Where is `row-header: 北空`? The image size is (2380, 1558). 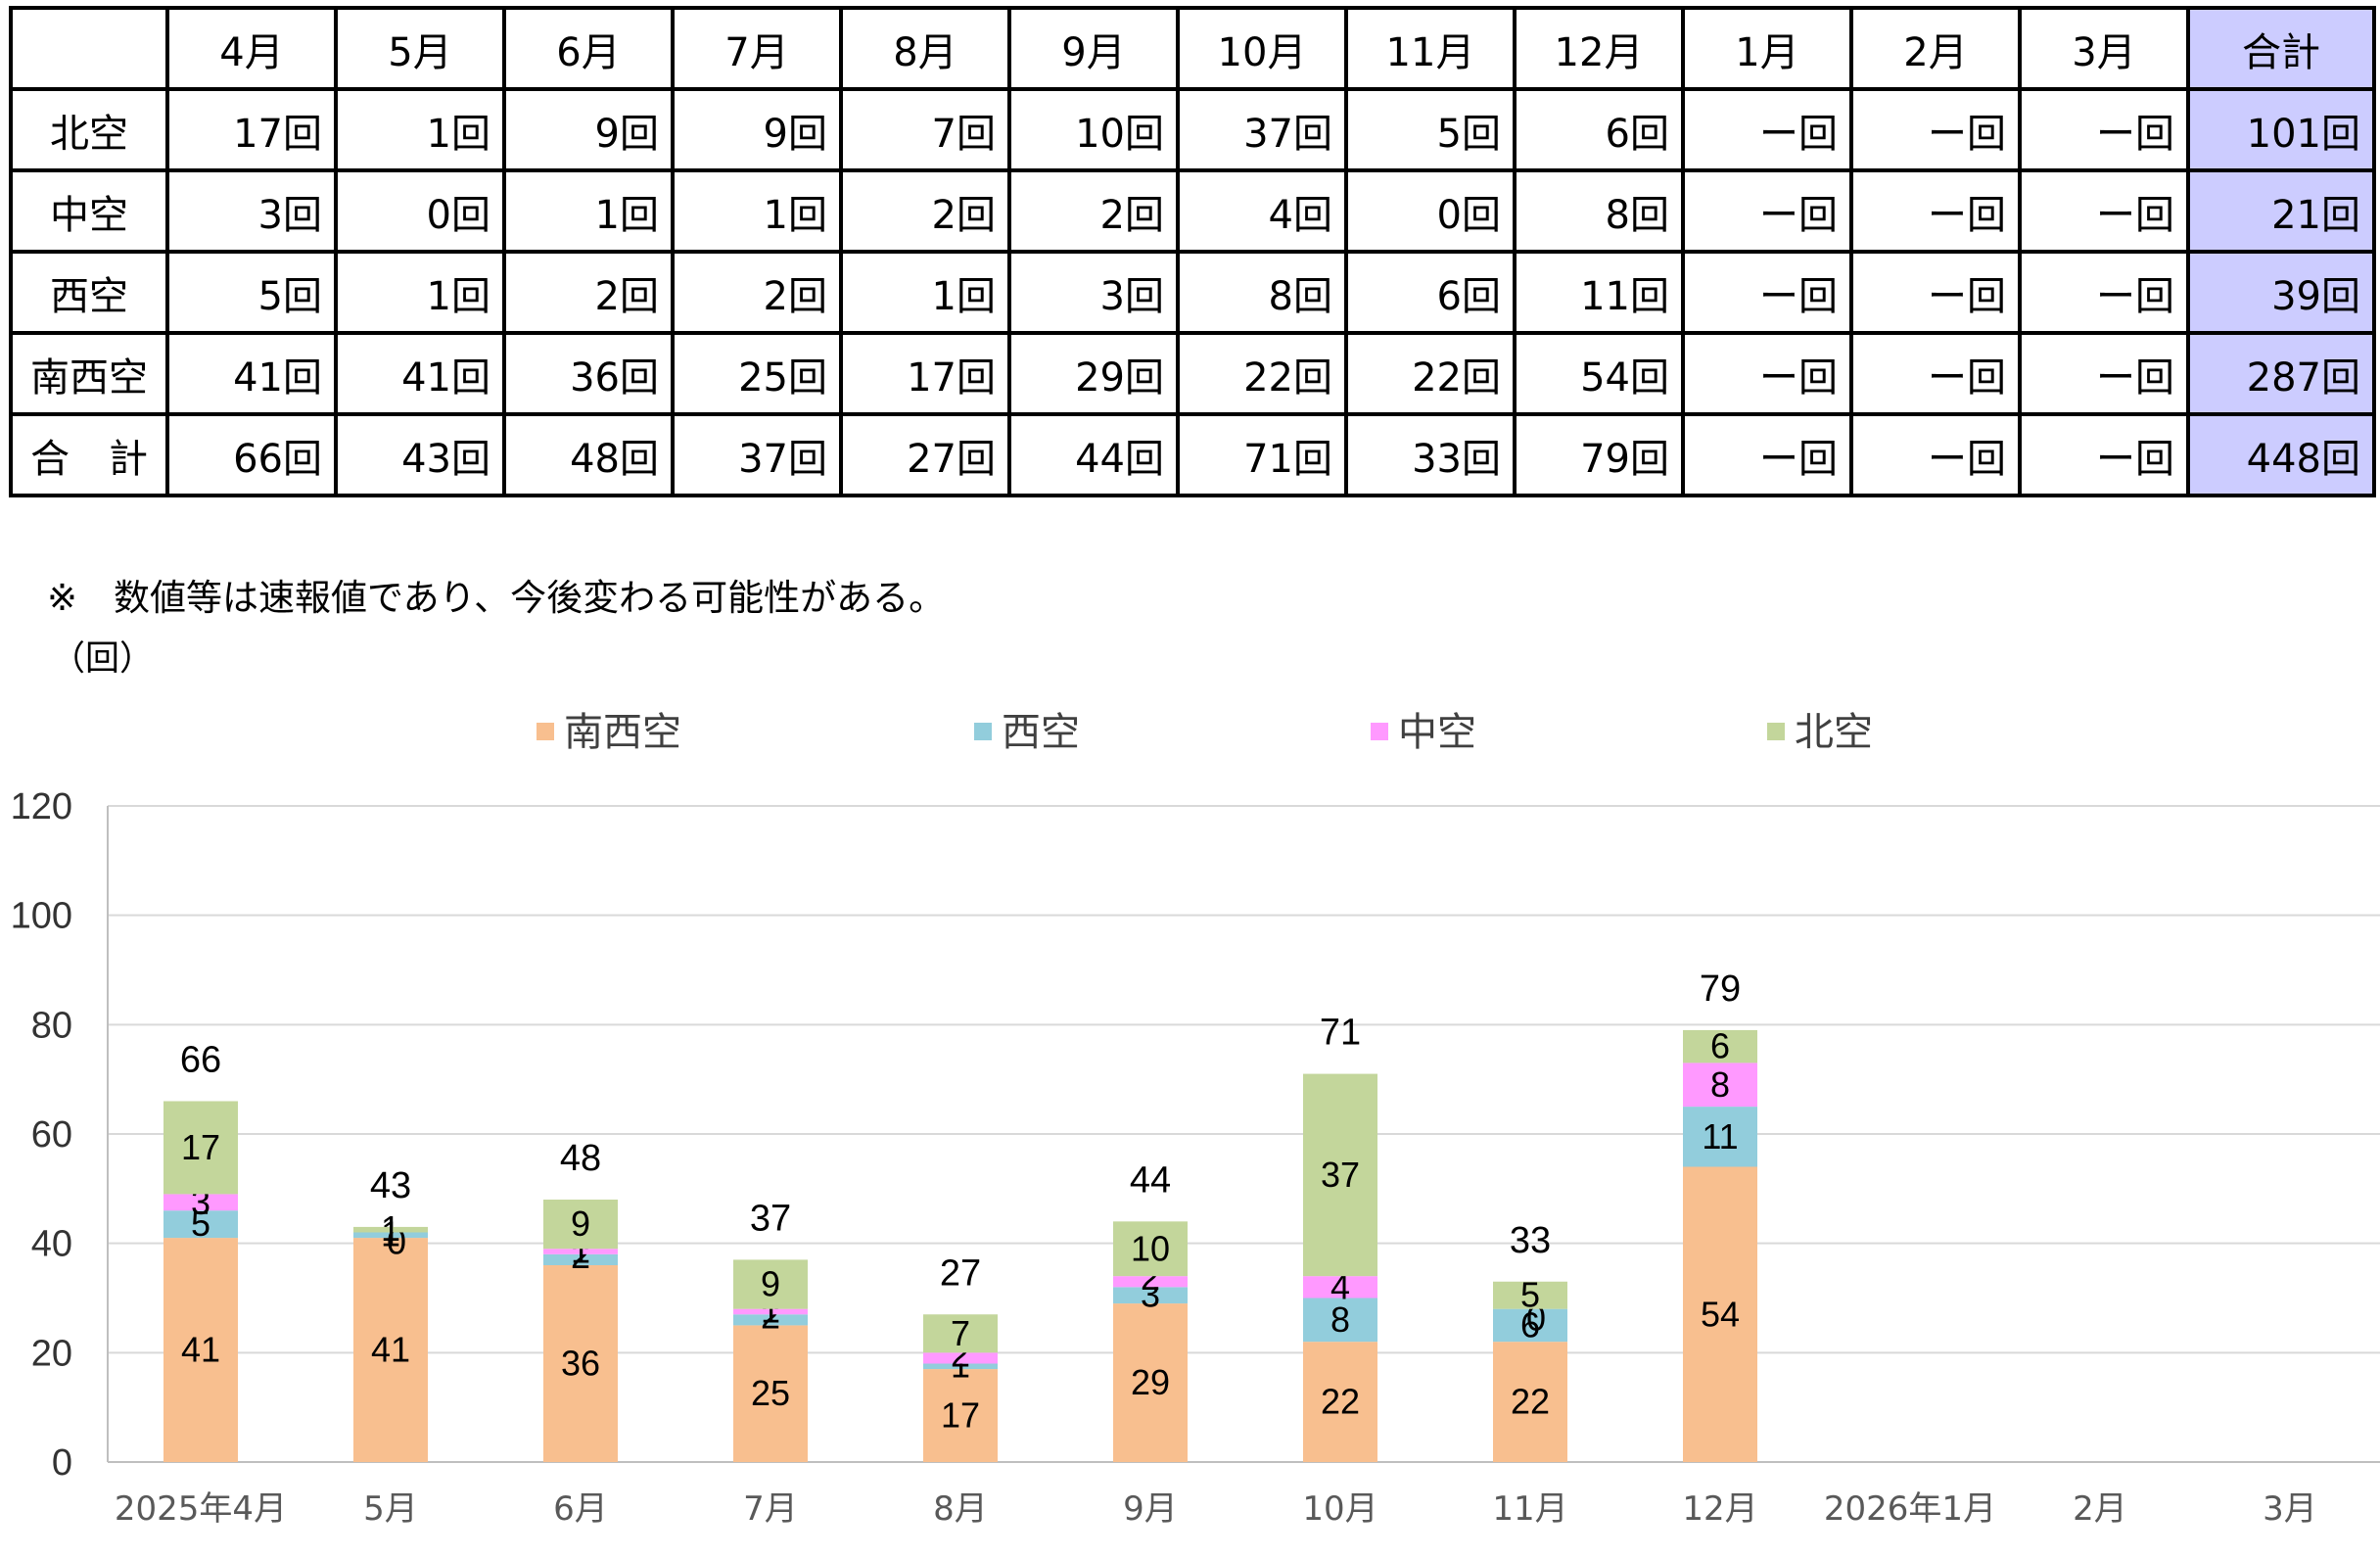
row-header: 北空 is located at coordinates (89, 129).